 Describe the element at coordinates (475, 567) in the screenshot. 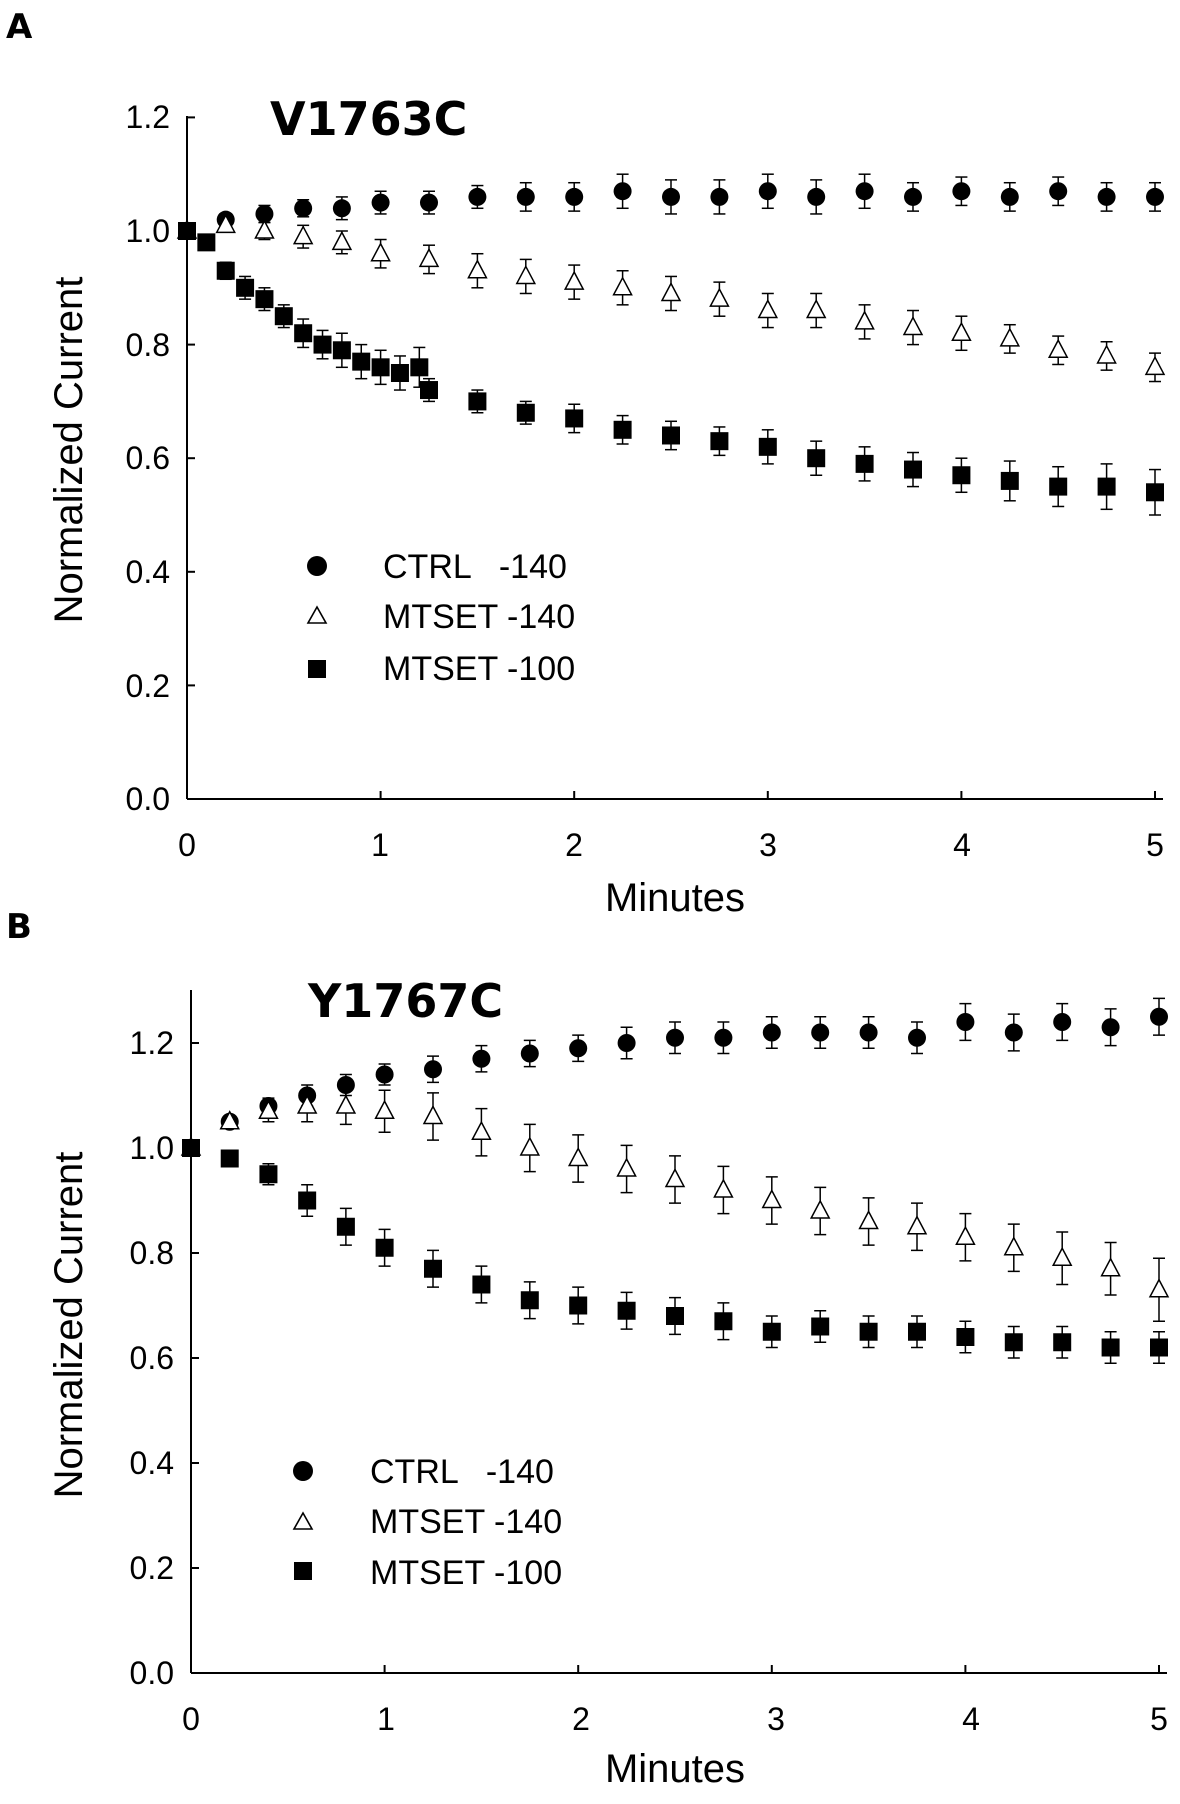

I see `legend-label: CTRL -140` at that location.